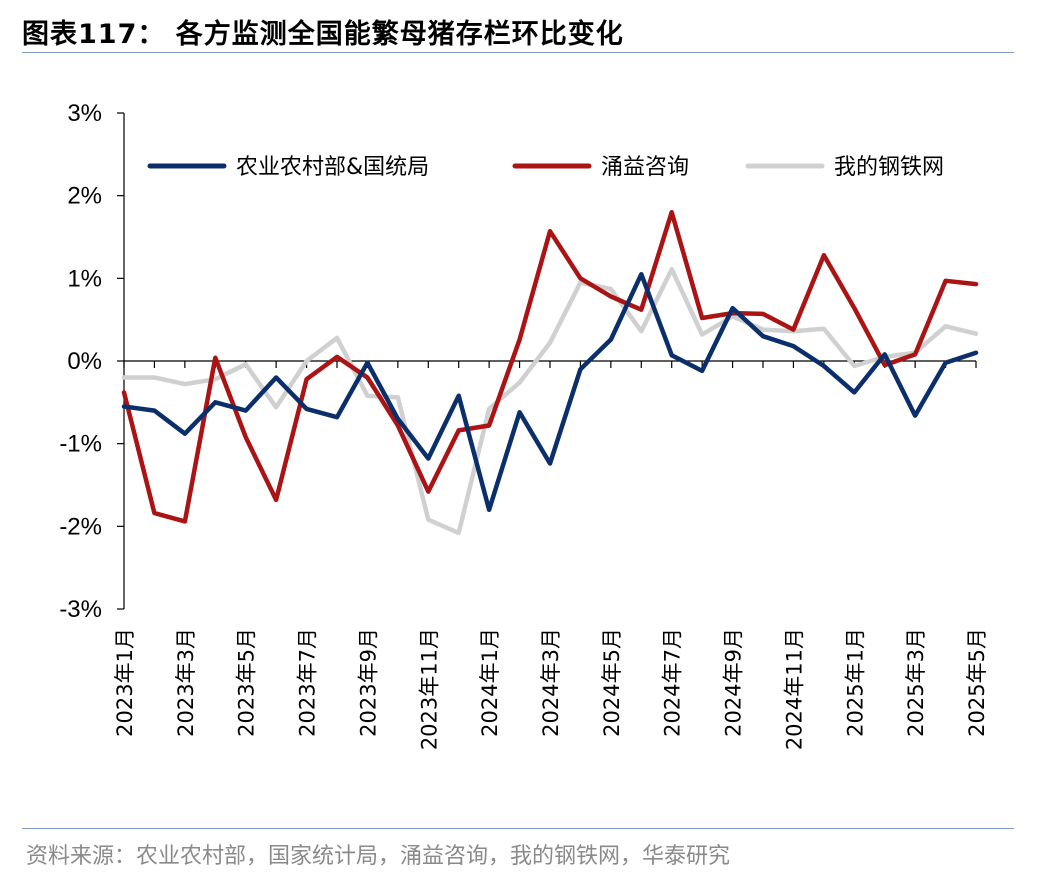 Image resolution: width=1040 pixels, height=876 pixels. Describe the element at coordinates (612, 682) in the screenshot. I see `x-tick-label: 2024年5月` at that location.